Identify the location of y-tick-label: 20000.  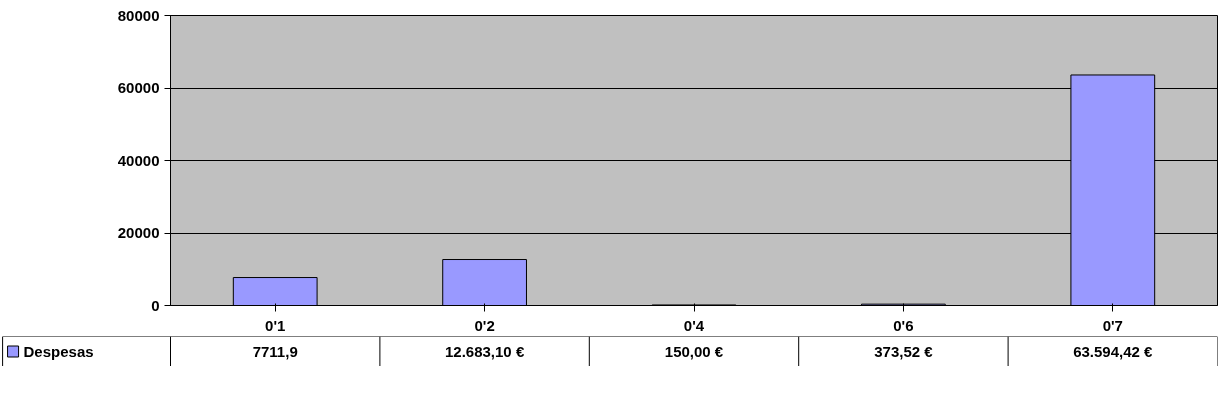
(138, 232).